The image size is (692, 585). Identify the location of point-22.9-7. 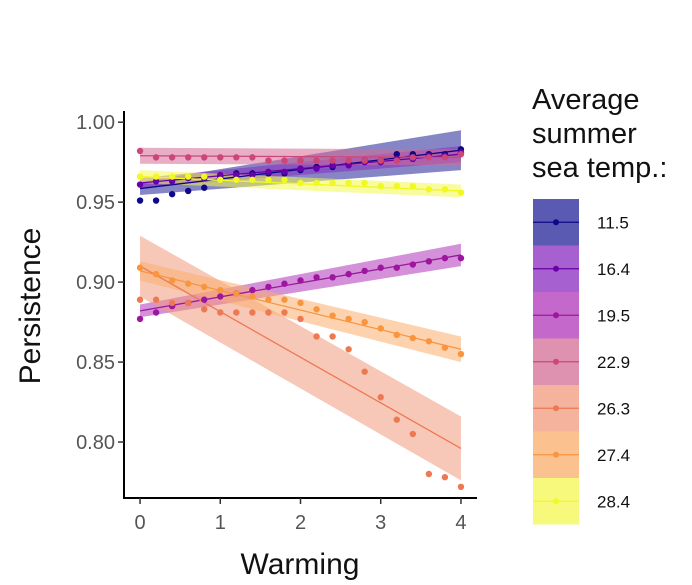
(252, 157).